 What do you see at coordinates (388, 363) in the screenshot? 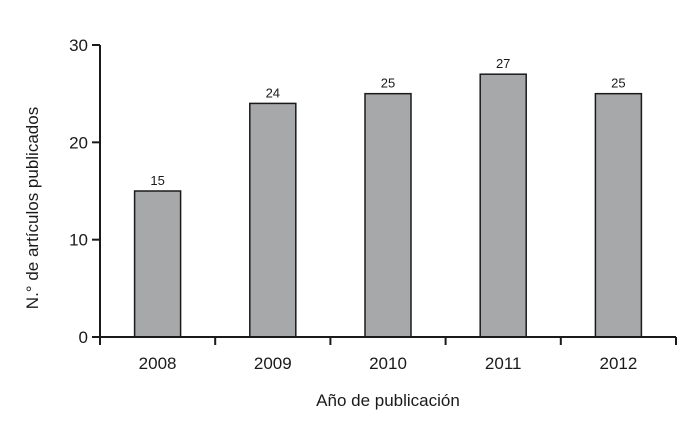
I see `x-tick-label: 2010` at bounding box center [388, 363].